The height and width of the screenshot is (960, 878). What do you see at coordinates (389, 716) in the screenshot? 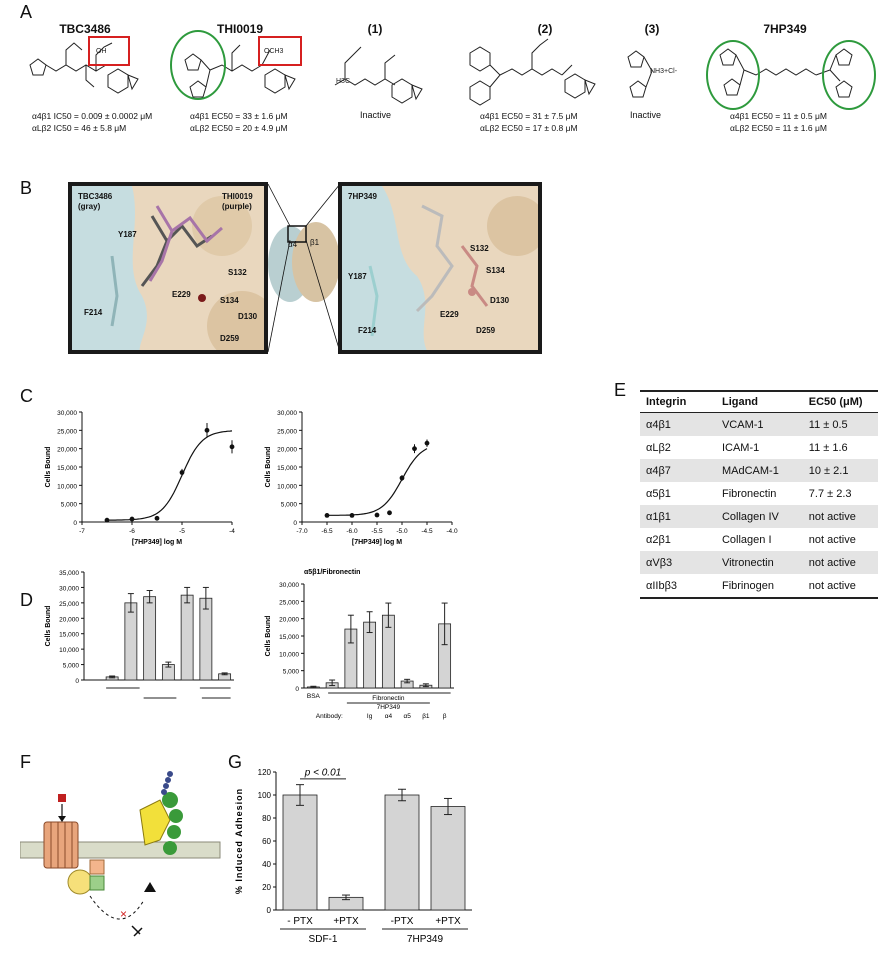
I see `antibody-tick-label: α4` at bounding box center [389, 716].